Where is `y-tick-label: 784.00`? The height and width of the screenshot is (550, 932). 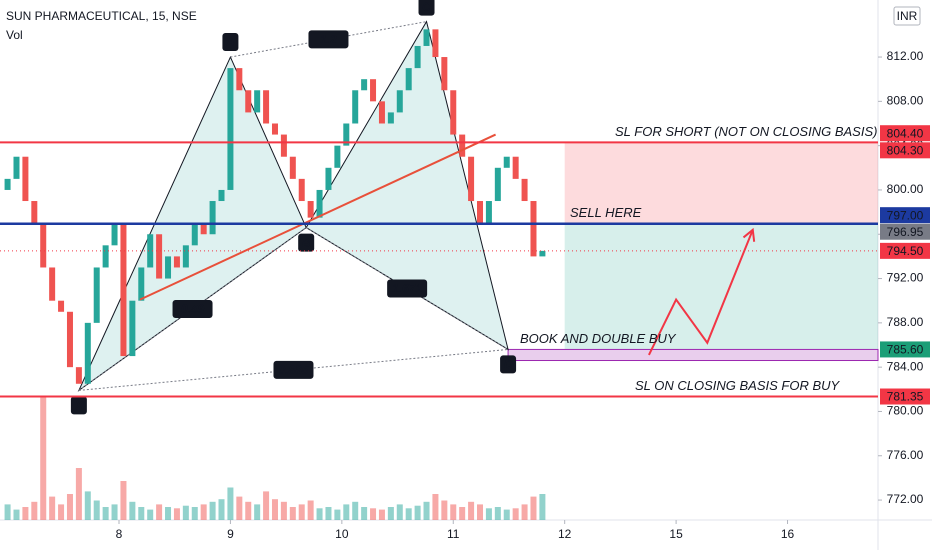
y-tick-label: 784.00 is located at coordinates (905, 366).